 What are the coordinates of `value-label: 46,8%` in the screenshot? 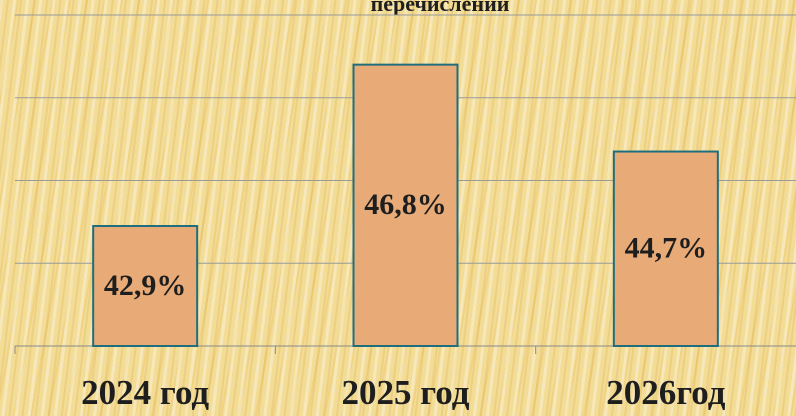 It's located at (405, 204).